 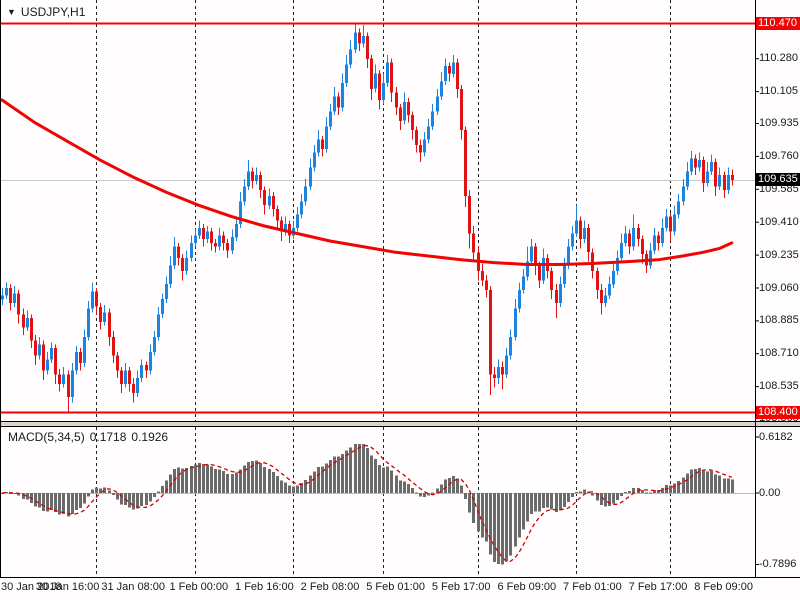 I want to click on price-axis-label: 110.280, so click(x=778, y=58).